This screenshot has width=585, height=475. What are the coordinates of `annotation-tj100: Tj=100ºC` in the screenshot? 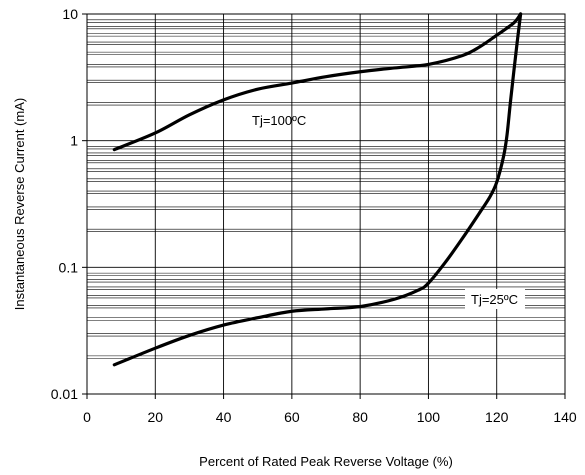 It's located at (279, 120).